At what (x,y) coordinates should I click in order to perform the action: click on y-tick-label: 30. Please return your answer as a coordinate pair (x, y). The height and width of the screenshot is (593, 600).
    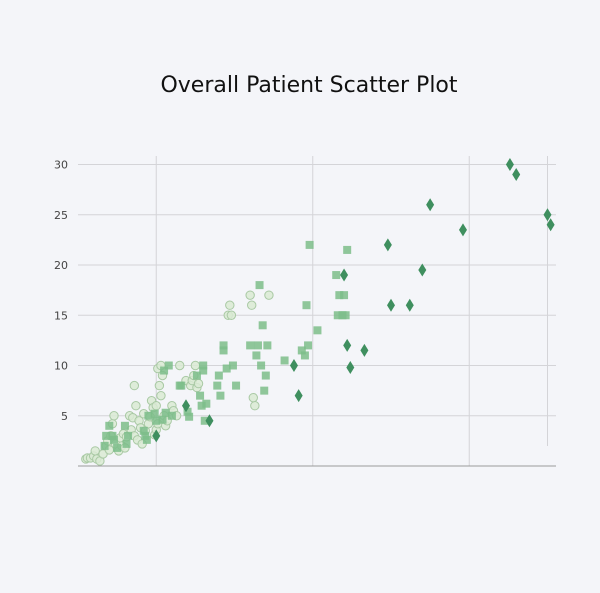
    Looking at the image, I should click on (61, 165).